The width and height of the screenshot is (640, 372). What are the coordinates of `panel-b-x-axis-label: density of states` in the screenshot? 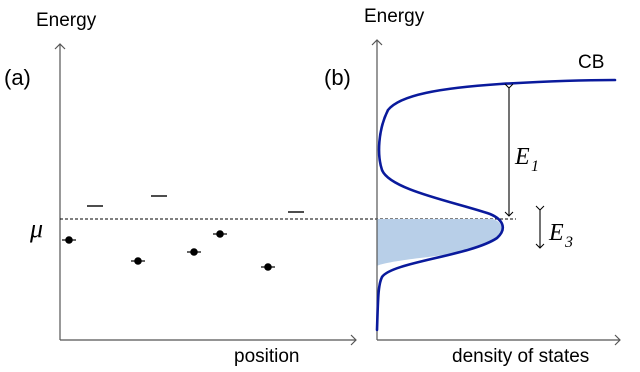 It's located at (520, 356).